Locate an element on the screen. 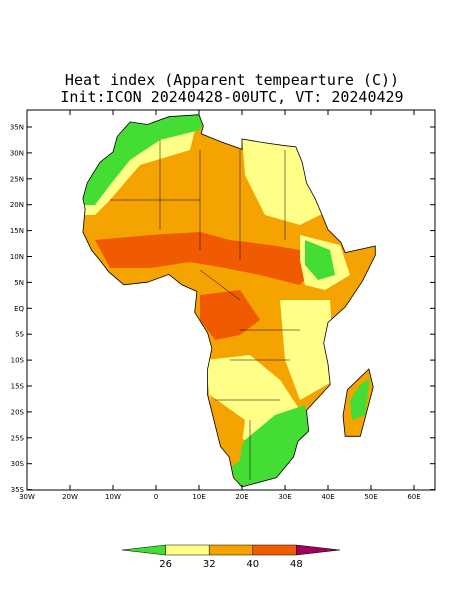 Image resolution: width=463 pixels, height=600 pixels. lat-label: 15N is located at coordinates (17, 231).